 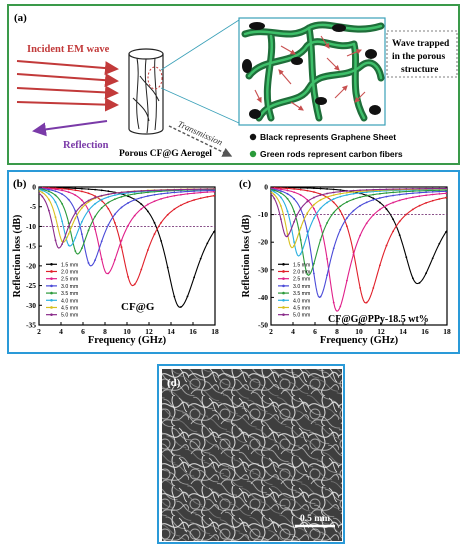 I want to click on y-tick-label: -5, so click(x=33, y=206).